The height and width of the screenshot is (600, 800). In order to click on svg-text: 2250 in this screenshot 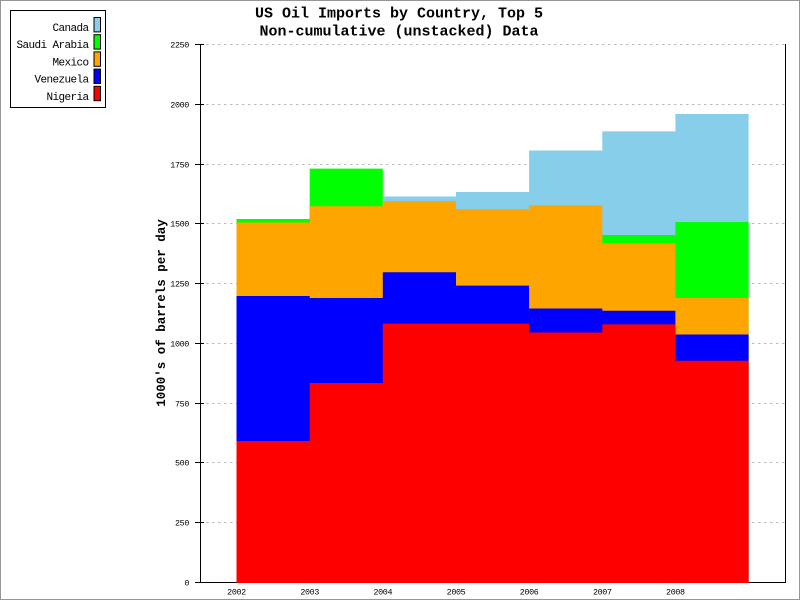, I will do `click(179, 46)`.